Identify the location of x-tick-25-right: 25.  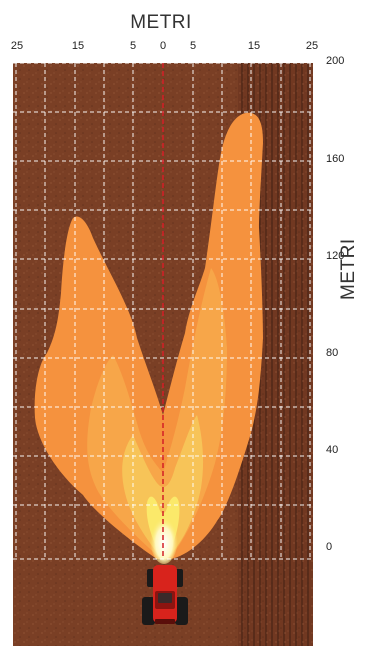
(312, 46).